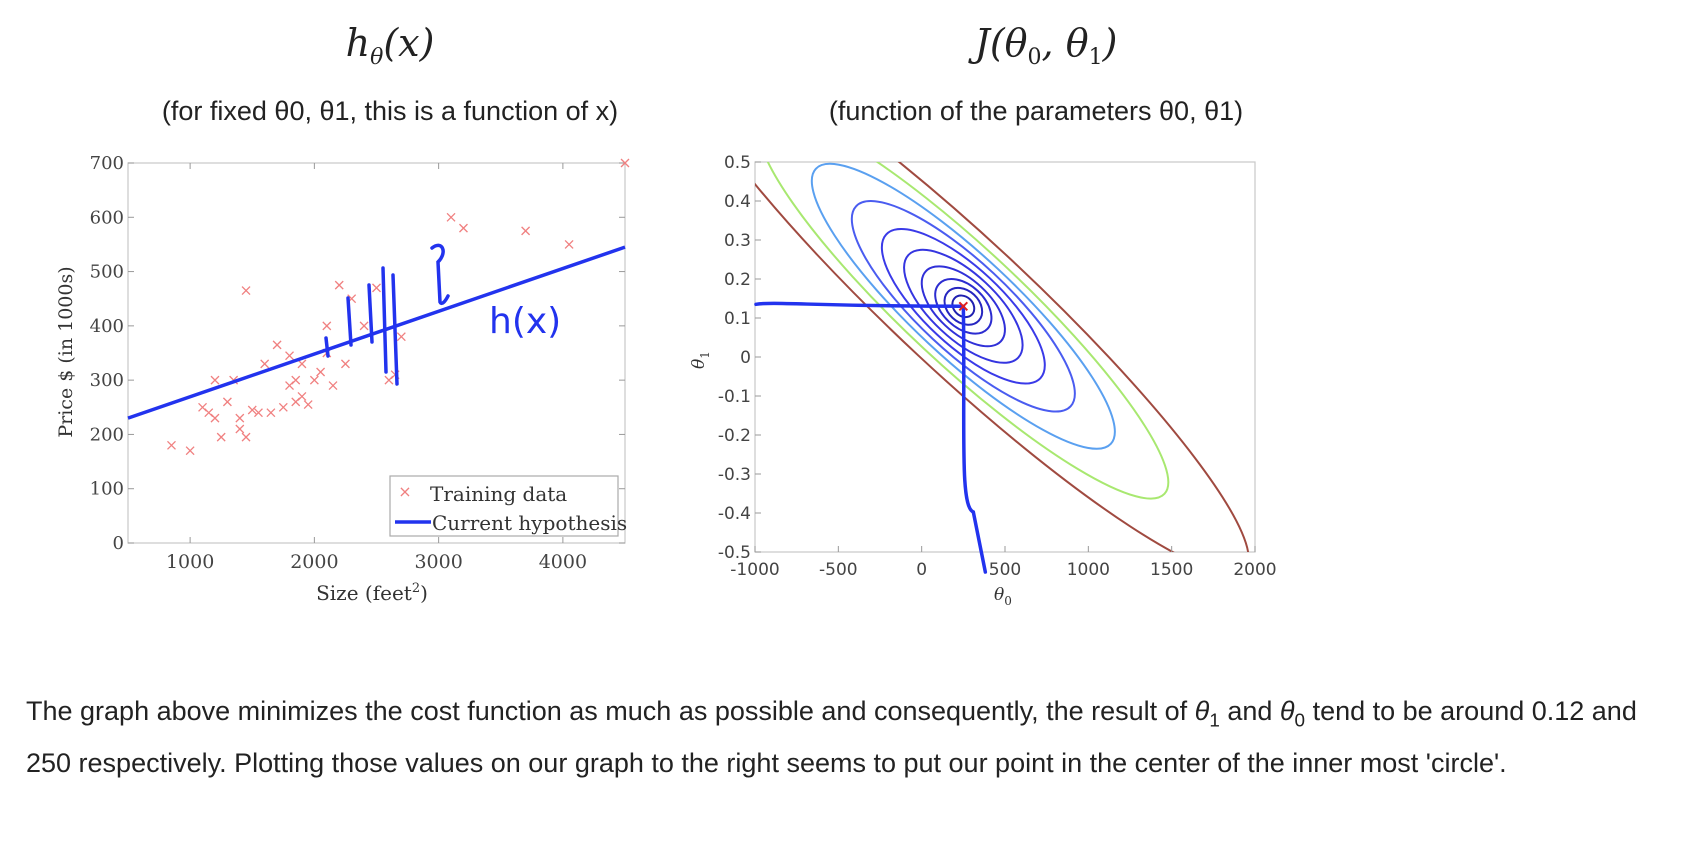  What do you see at coordinates (737, 163) in the screenshot?
I see `right-ytick-label: 0.5` at bounding box center [737, 163].